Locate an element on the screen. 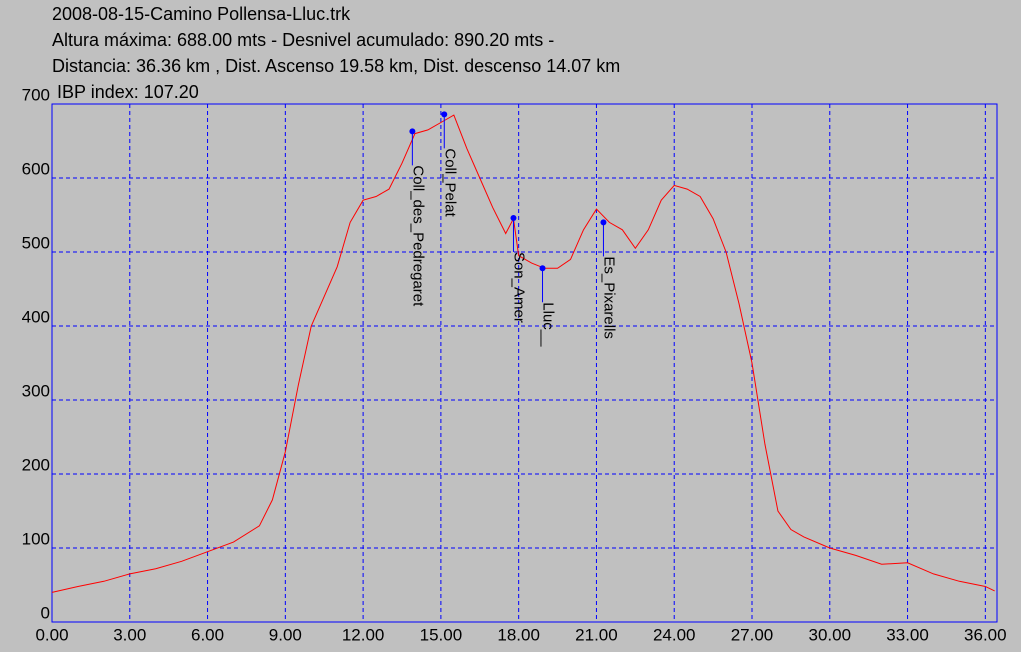  x-tick-label: 30.00 is located at coordinates (830, 634).